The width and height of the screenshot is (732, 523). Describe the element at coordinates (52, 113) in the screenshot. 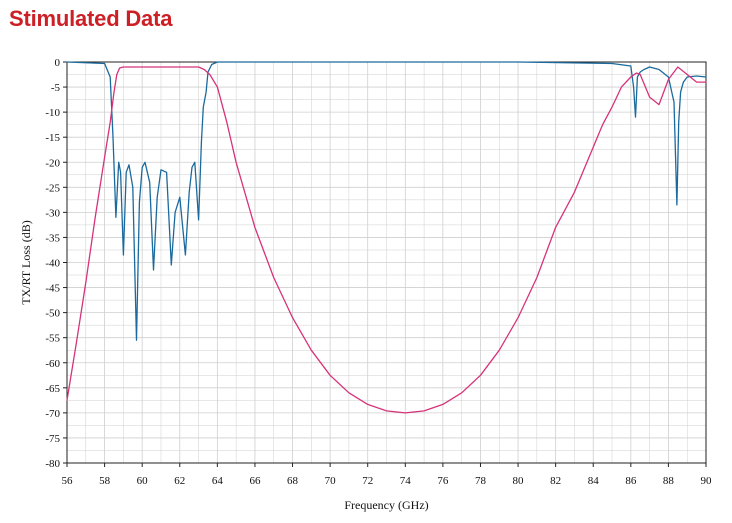

I see `y-tick-label: -10` at that location.